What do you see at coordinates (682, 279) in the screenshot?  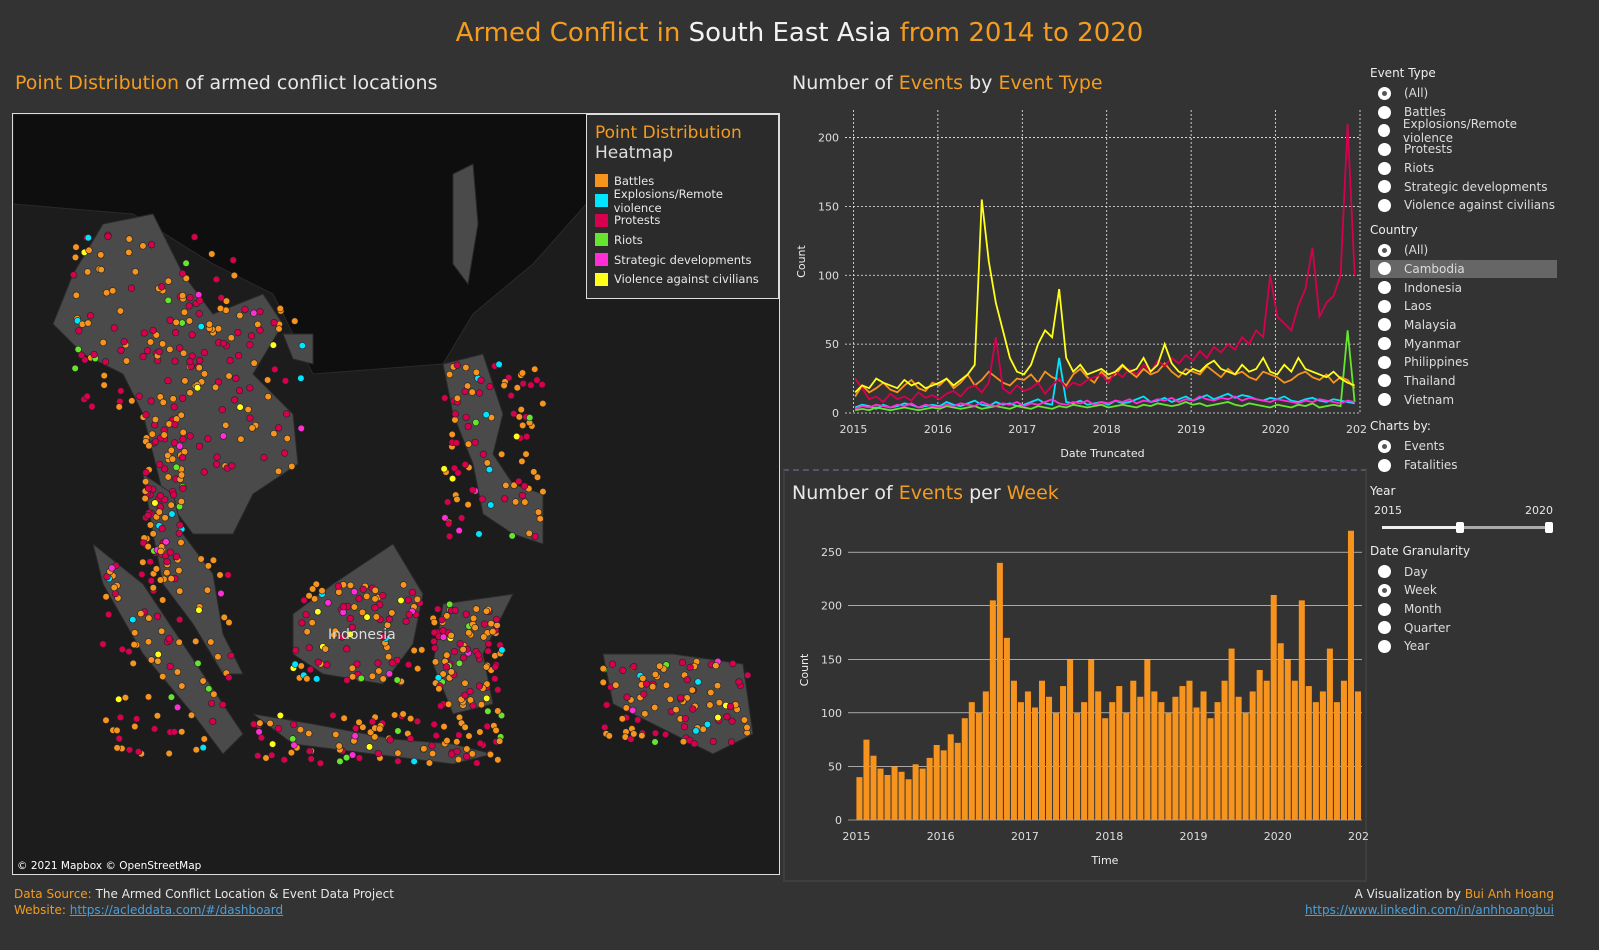 I see `legend-item: Violence against civilians` at bounding box center [682, 279].